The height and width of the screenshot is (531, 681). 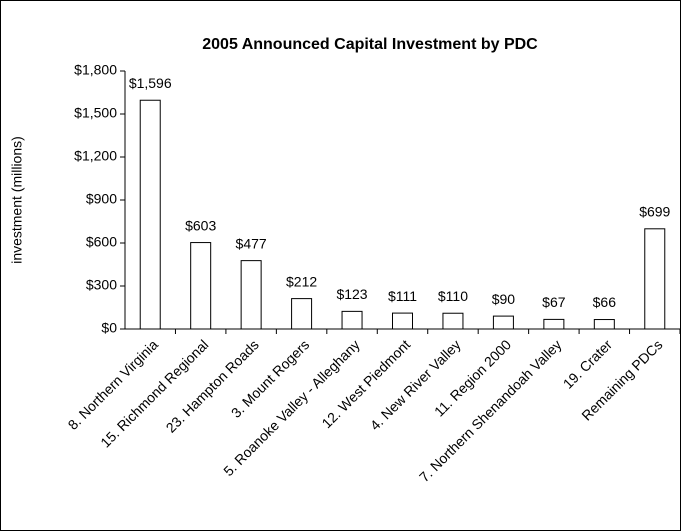 What do you see at coordinates (101, 242) in the screenshot?
I see `y-tick-label: $600` at bounding box center [101, 242].